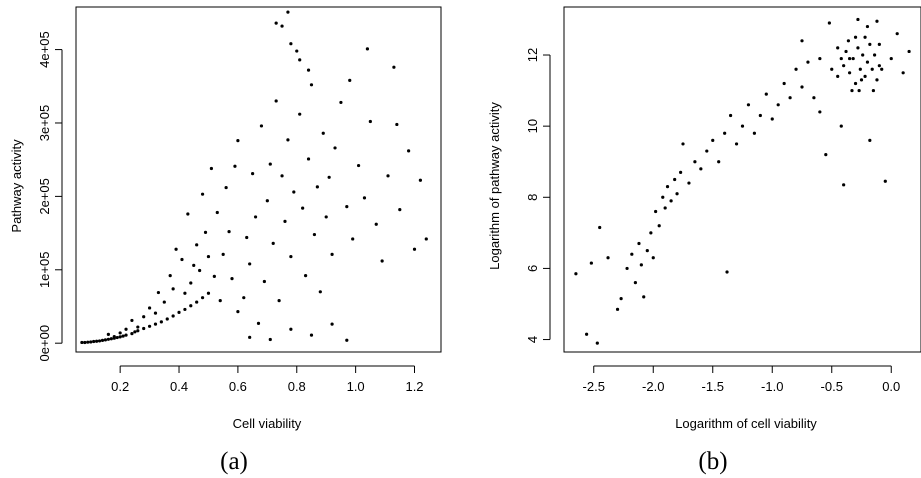 This screenshot has width=921, height=478. I want to click on x-tick-label-a: 0.2, so click(120, 386).